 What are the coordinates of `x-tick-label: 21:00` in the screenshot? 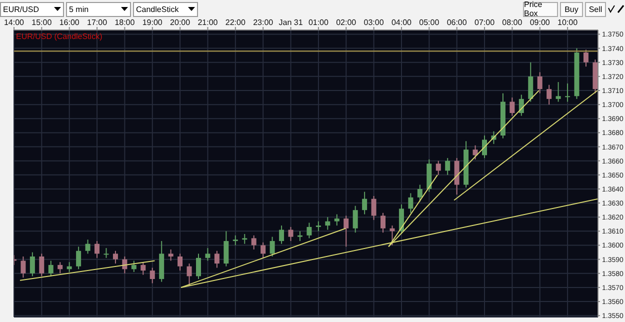 It's located at (208, 22).